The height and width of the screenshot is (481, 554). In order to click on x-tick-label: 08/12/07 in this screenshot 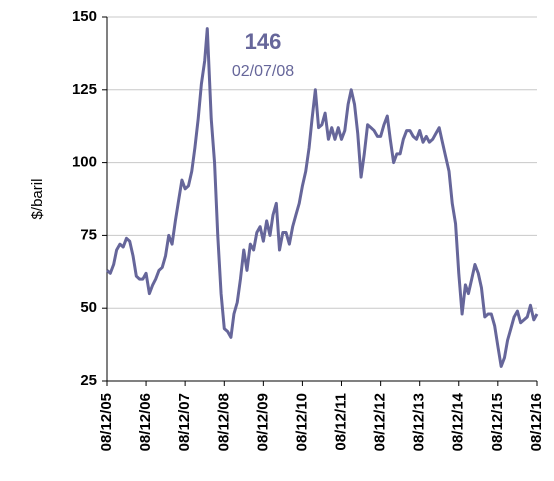, I will do `click(184, 422)`.